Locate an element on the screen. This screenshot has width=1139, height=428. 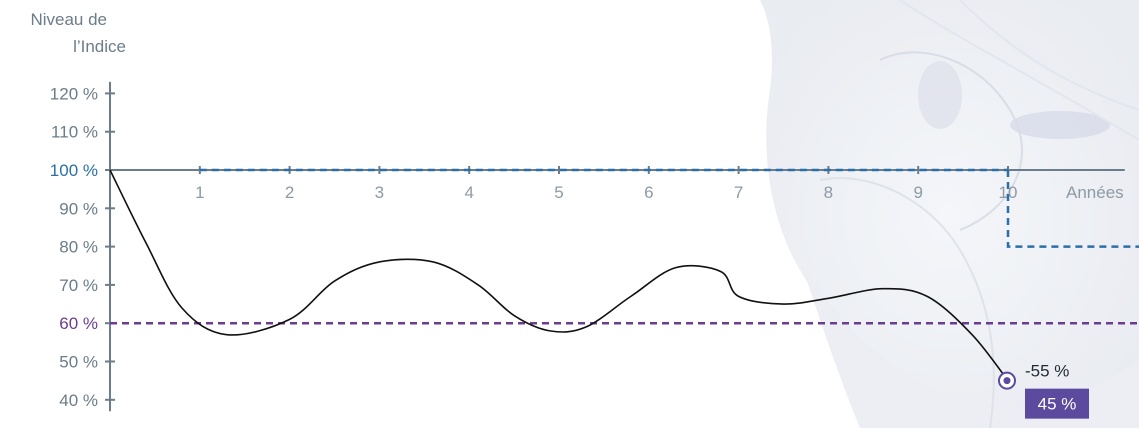
y-axis-label-line2: l’Indice is located at coordinates (99, 46).